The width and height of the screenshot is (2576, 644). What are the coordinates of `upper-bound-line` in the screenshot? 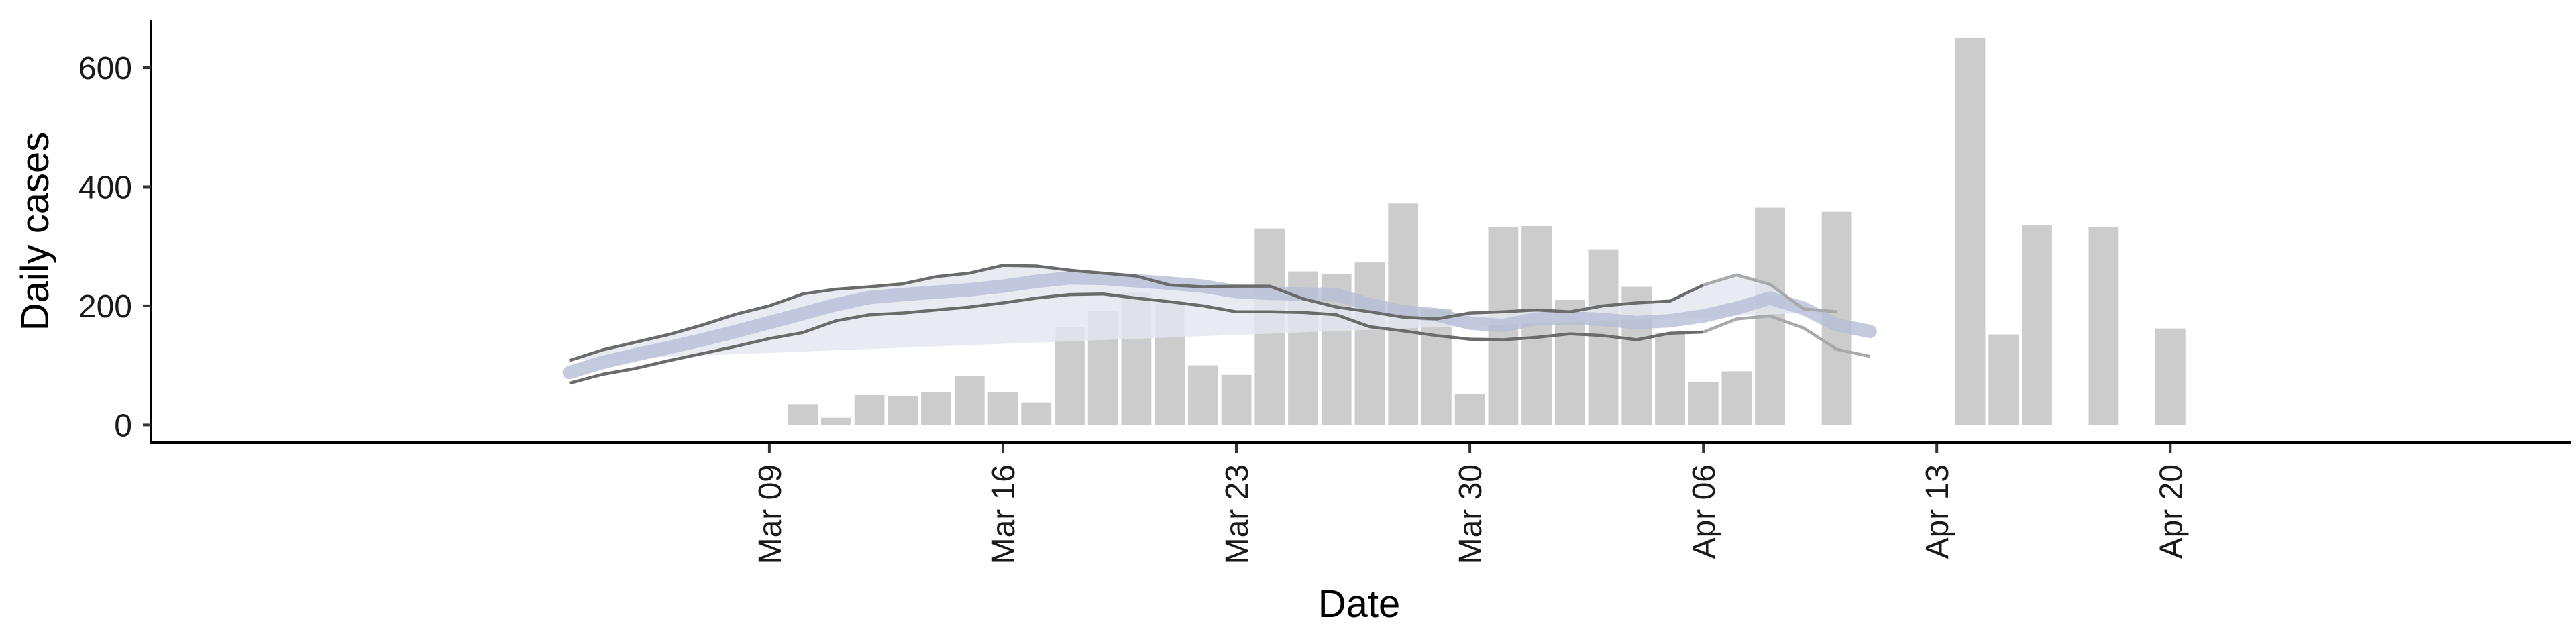 It's located at (1136, 313).